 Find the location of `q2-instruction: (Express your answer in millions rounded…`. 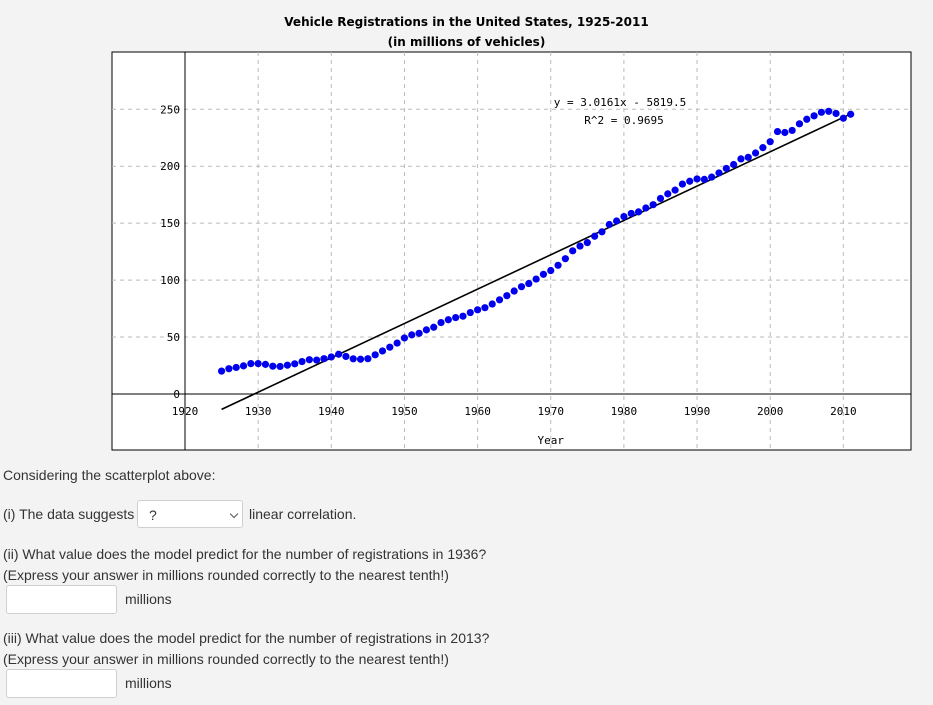

q2-instruction: (Express your answer in millions rounded… is located at coordinates (226, 575).